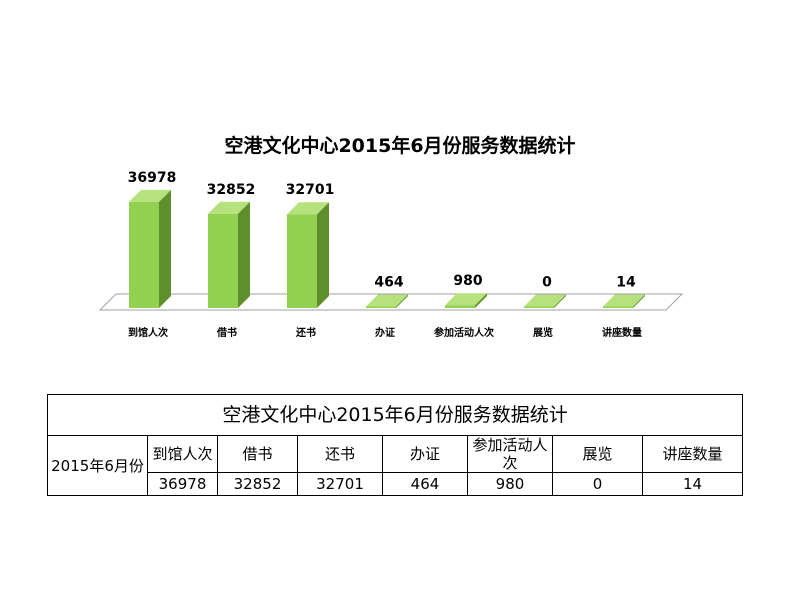 The width and height of the screenshot is (800, 600). Describe the element at coordinates (400, 146) in the screenshot. I see `chart-title: 空港文化中心2015年6月份服务数据统计` at that location.